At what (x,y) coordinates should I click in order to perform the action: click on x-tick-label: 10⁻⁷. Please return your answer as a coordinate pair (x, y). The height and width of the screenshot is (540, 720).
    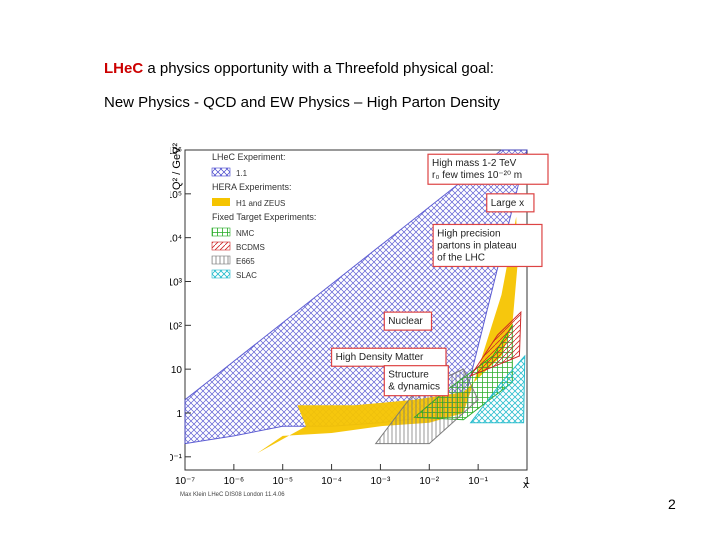
    Looking at the image, I should click on (185, 481).